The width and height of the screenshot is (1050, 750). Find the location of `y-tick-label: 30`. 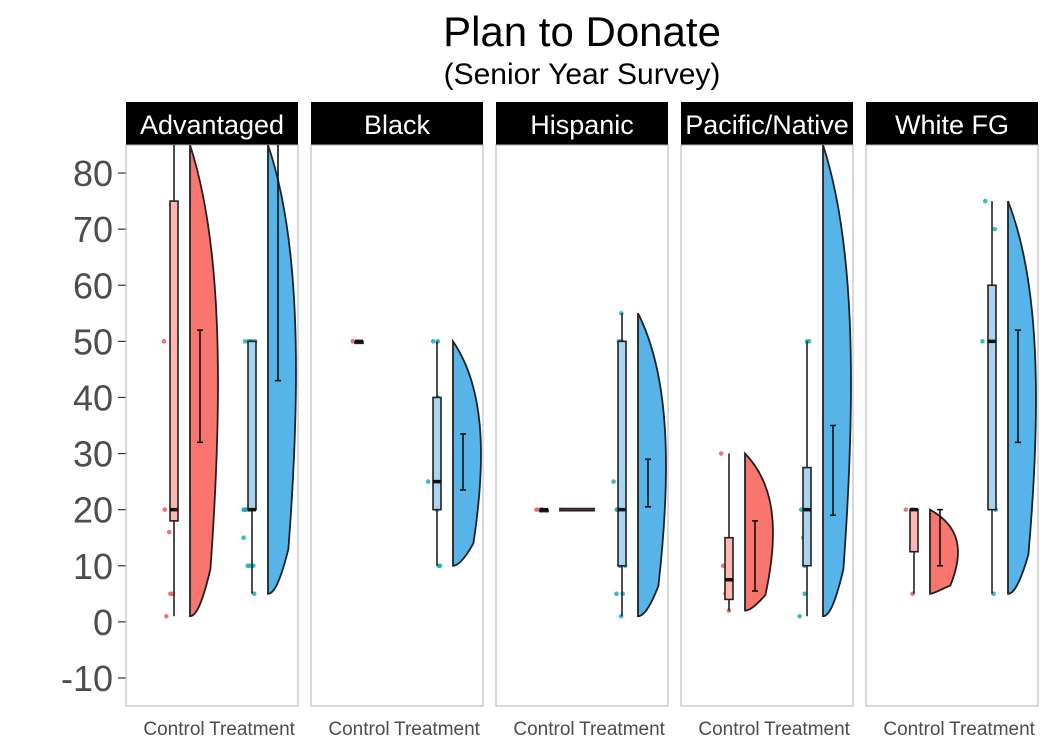

y-tick-label: 30 is located at coordinates (93, 454).